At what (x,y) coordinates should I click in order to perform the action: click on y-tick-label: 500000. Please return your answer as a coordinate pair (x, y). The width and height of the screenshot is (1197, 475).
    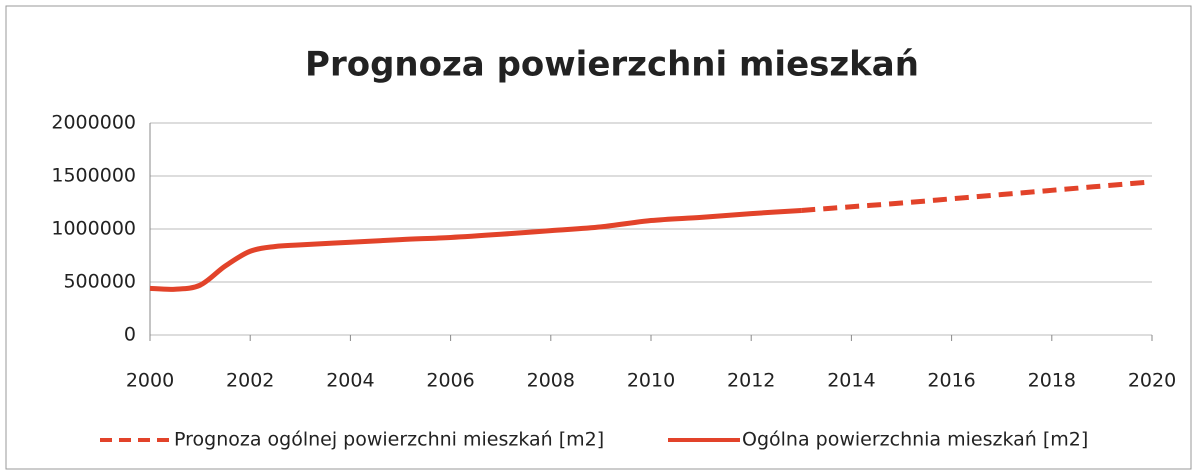
    Looking at the image, I should click on (99, 282).